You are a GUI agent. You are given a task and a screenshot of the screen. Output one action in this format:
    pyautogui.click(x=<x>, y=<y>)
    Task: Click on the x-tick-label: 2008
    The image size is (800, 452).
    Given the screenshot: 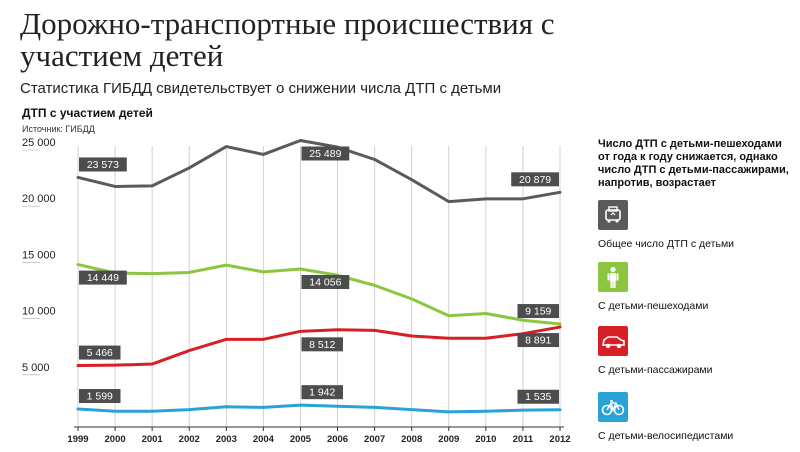 What is the action you would take?
    pyautogui.click(x=411, y=439)
    